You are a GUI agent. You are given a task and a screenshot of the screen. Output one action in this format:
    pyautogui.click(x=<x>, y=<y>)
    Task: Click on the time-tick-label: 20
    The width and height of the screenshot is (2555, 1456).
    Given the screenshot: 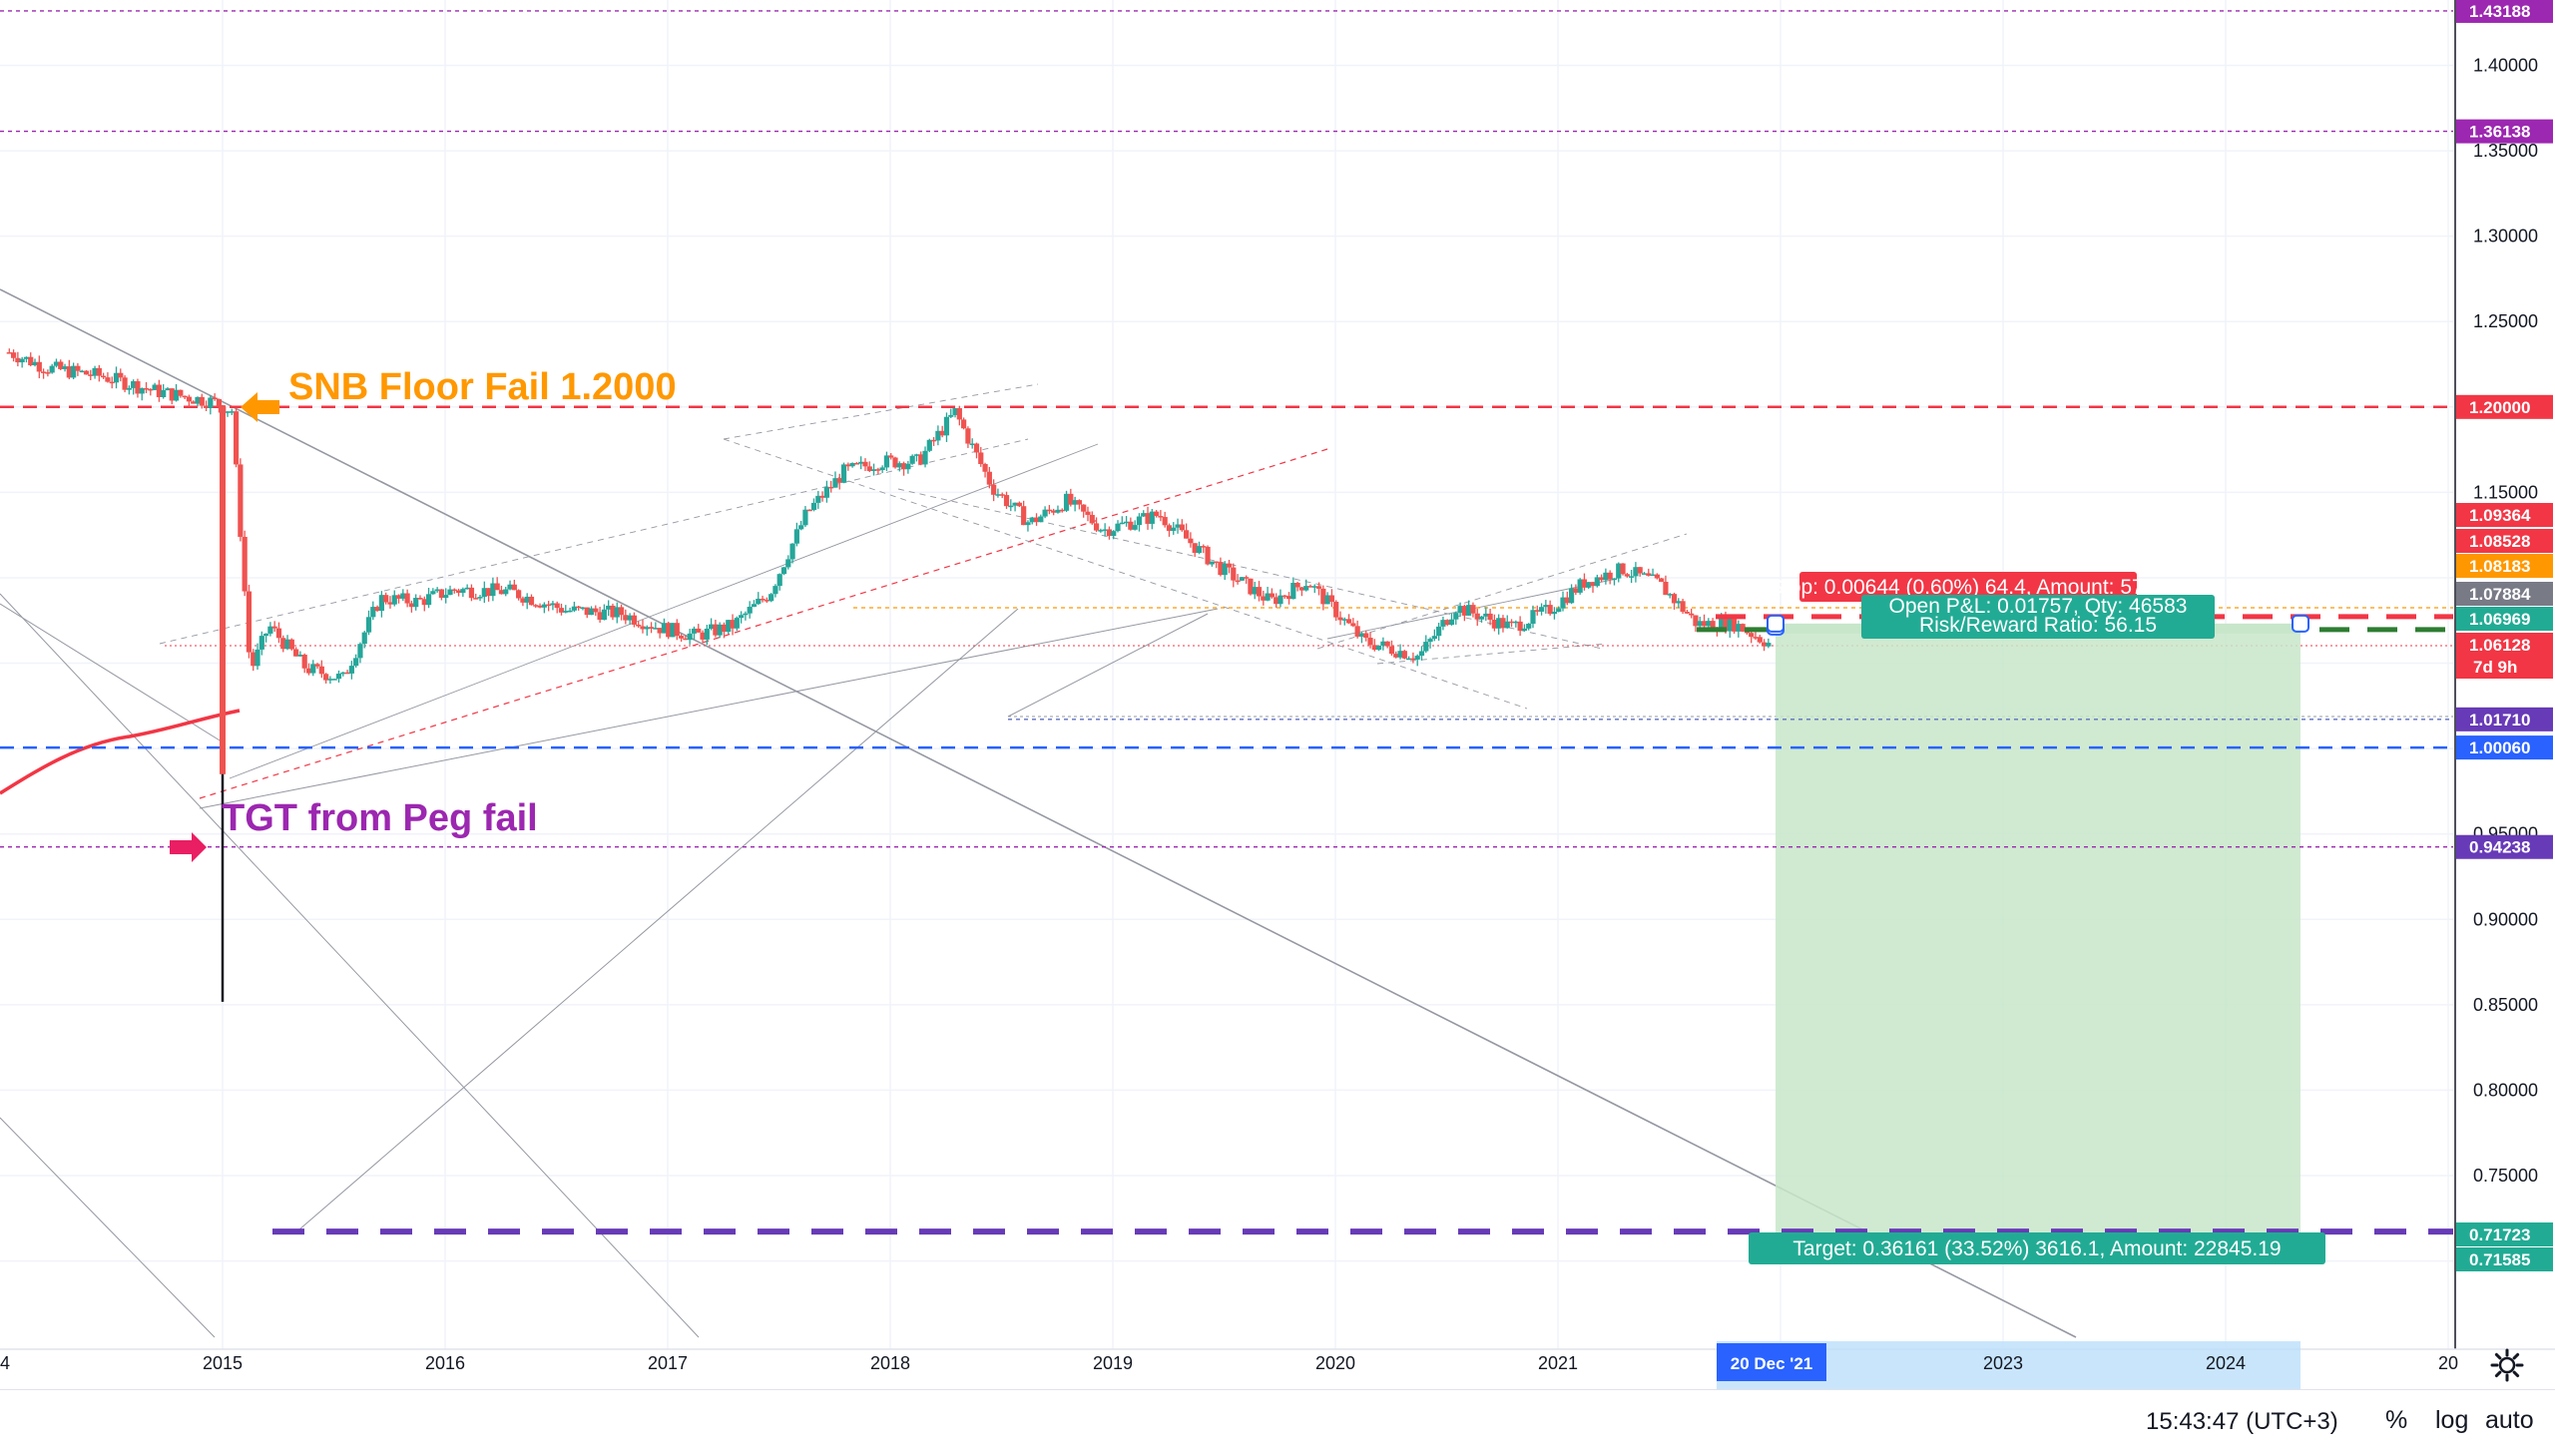 What is the action you would take?
    pyautogui.click(x=2448, y=1363)
    